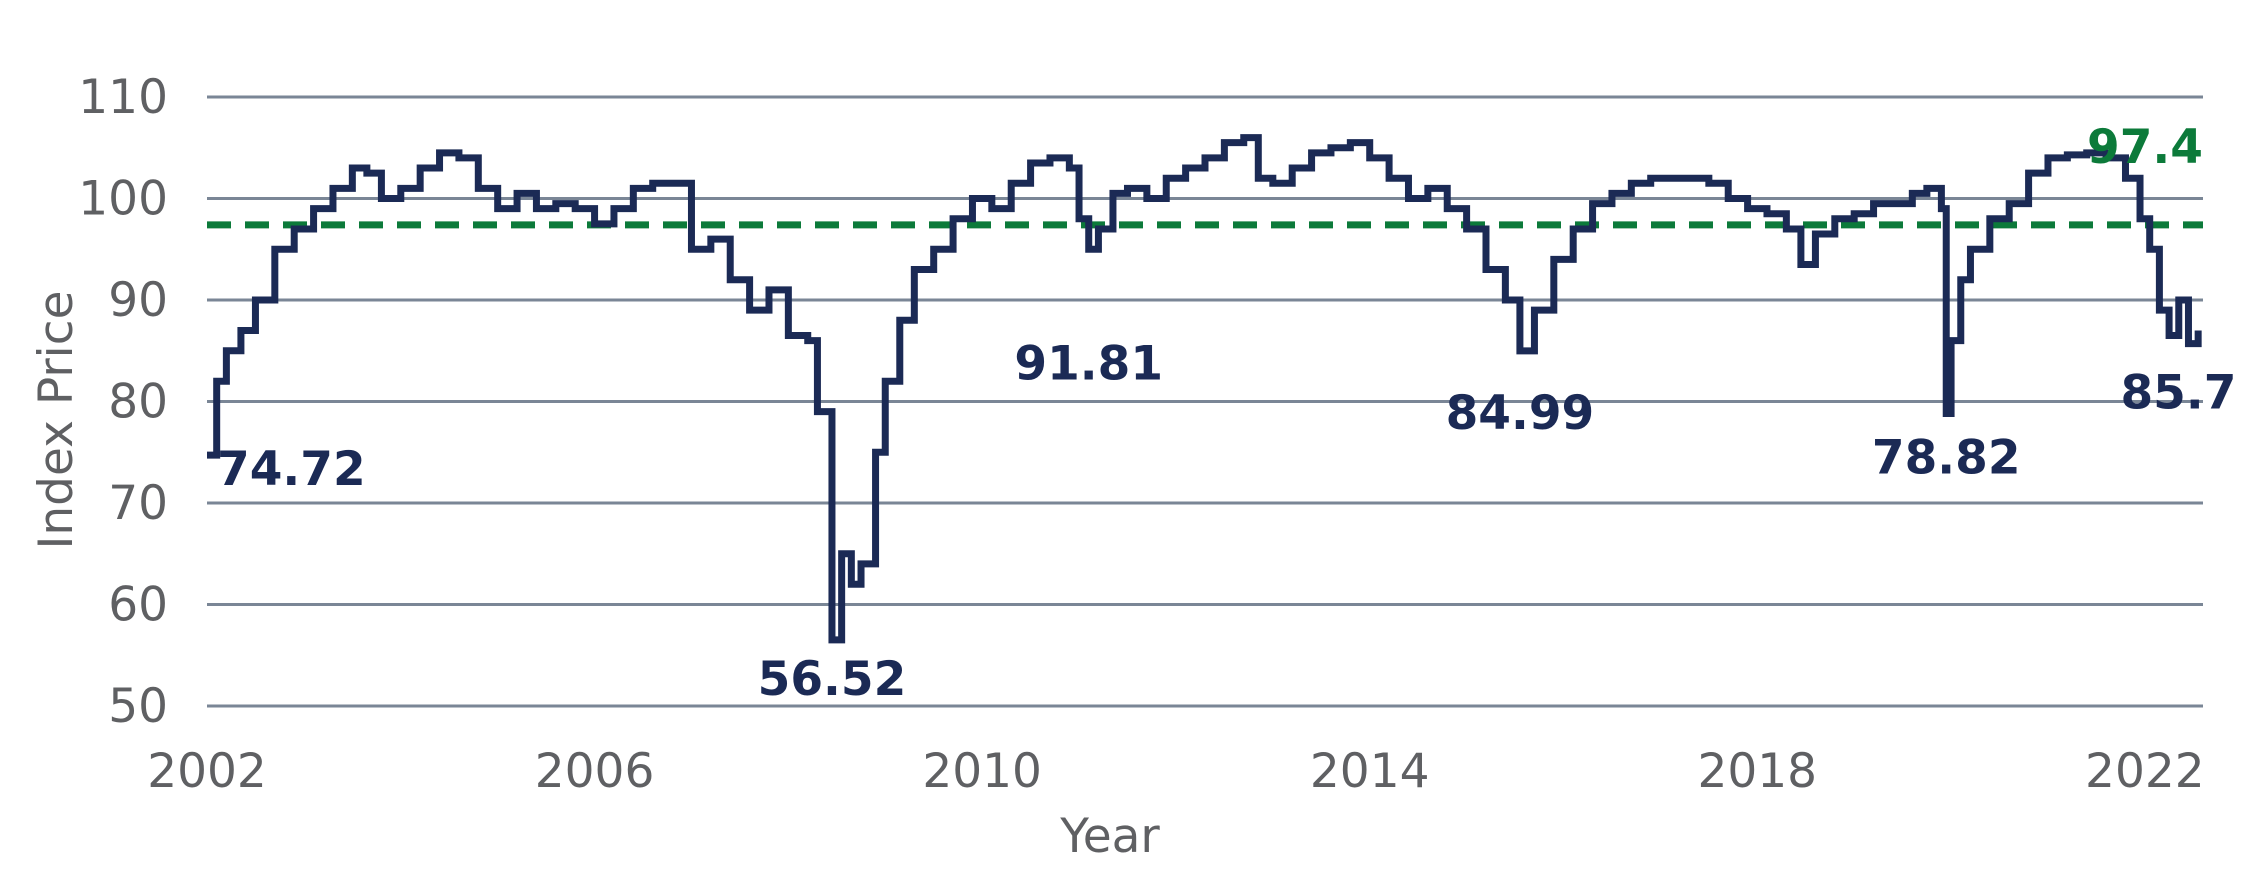 This screenshot has width=2251, height=871. What do you see at coordinates (832, 679) in the screenshot?
I see `annotation-56.52: 56.52` at bounding box center [832, 679].